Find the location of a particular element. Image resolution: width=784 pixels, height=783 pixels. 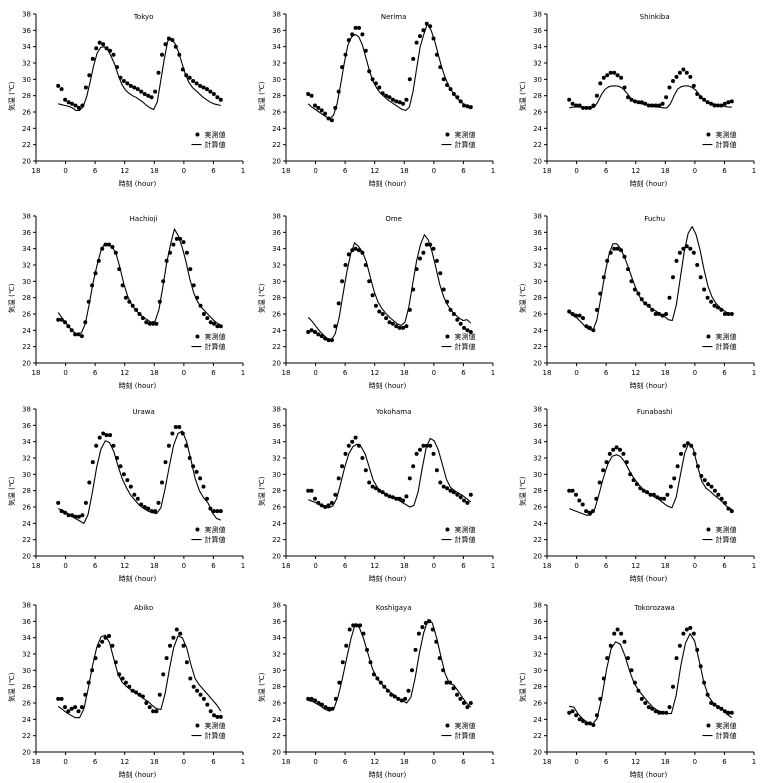

y-tick-label: 32 is located at coordinates (26, 64).